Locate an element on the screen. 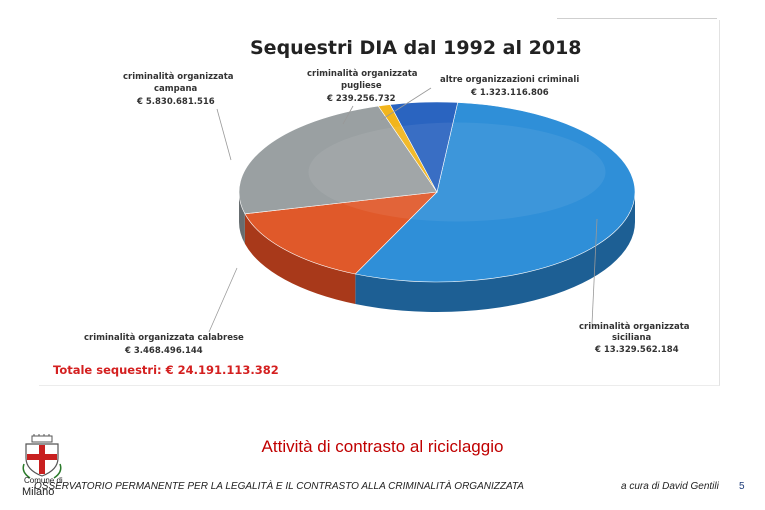 This screenshot has width=765, height=510. leader-line-altre is located at coordinates (406, 104).